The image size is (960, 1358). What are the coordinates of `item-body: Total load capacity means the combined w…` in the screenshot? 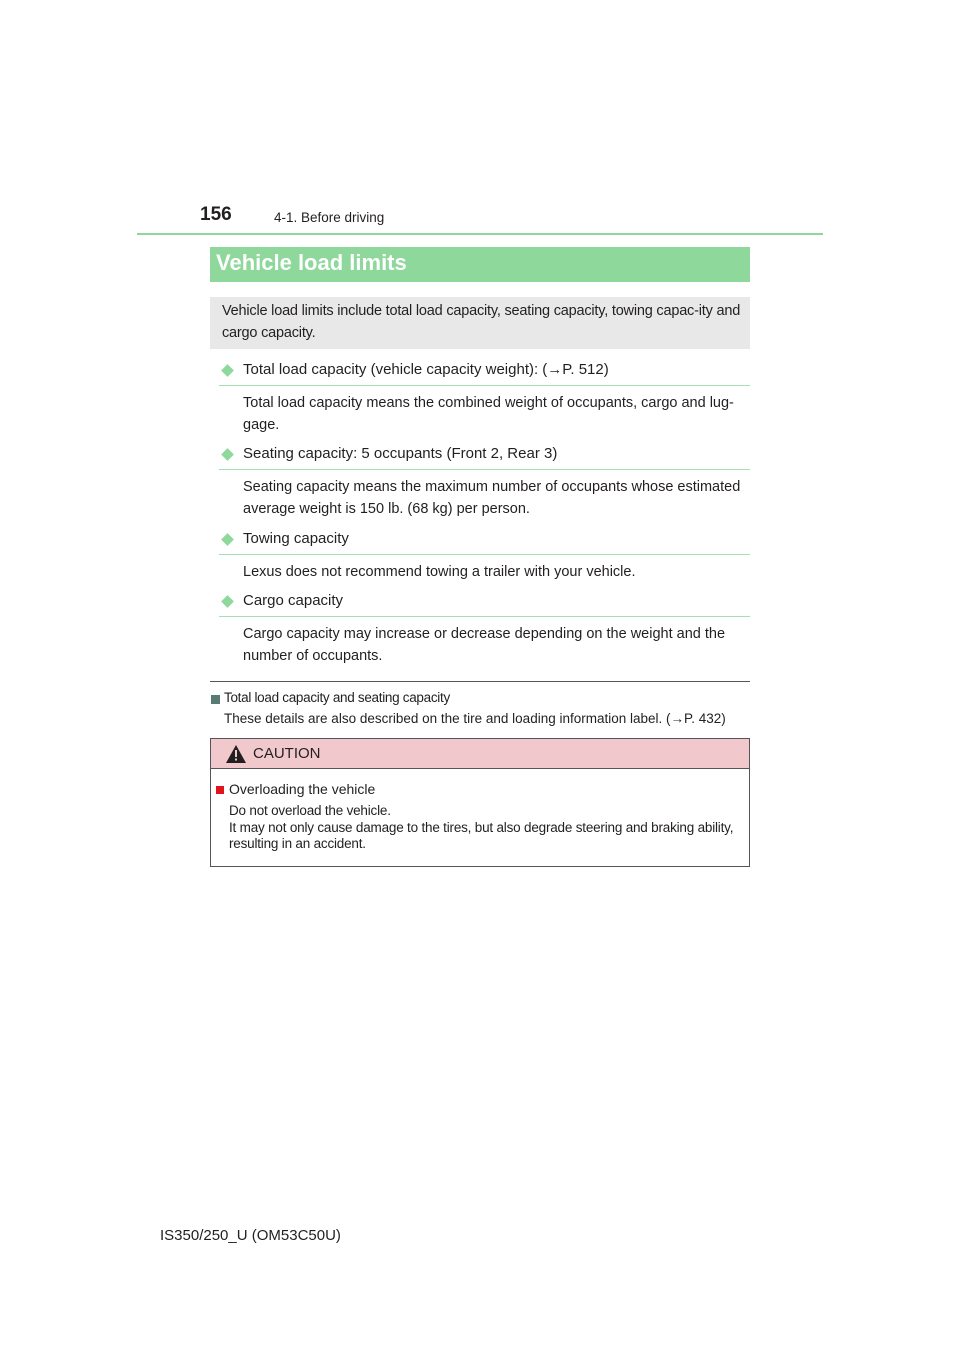 It's located at (488, 414).